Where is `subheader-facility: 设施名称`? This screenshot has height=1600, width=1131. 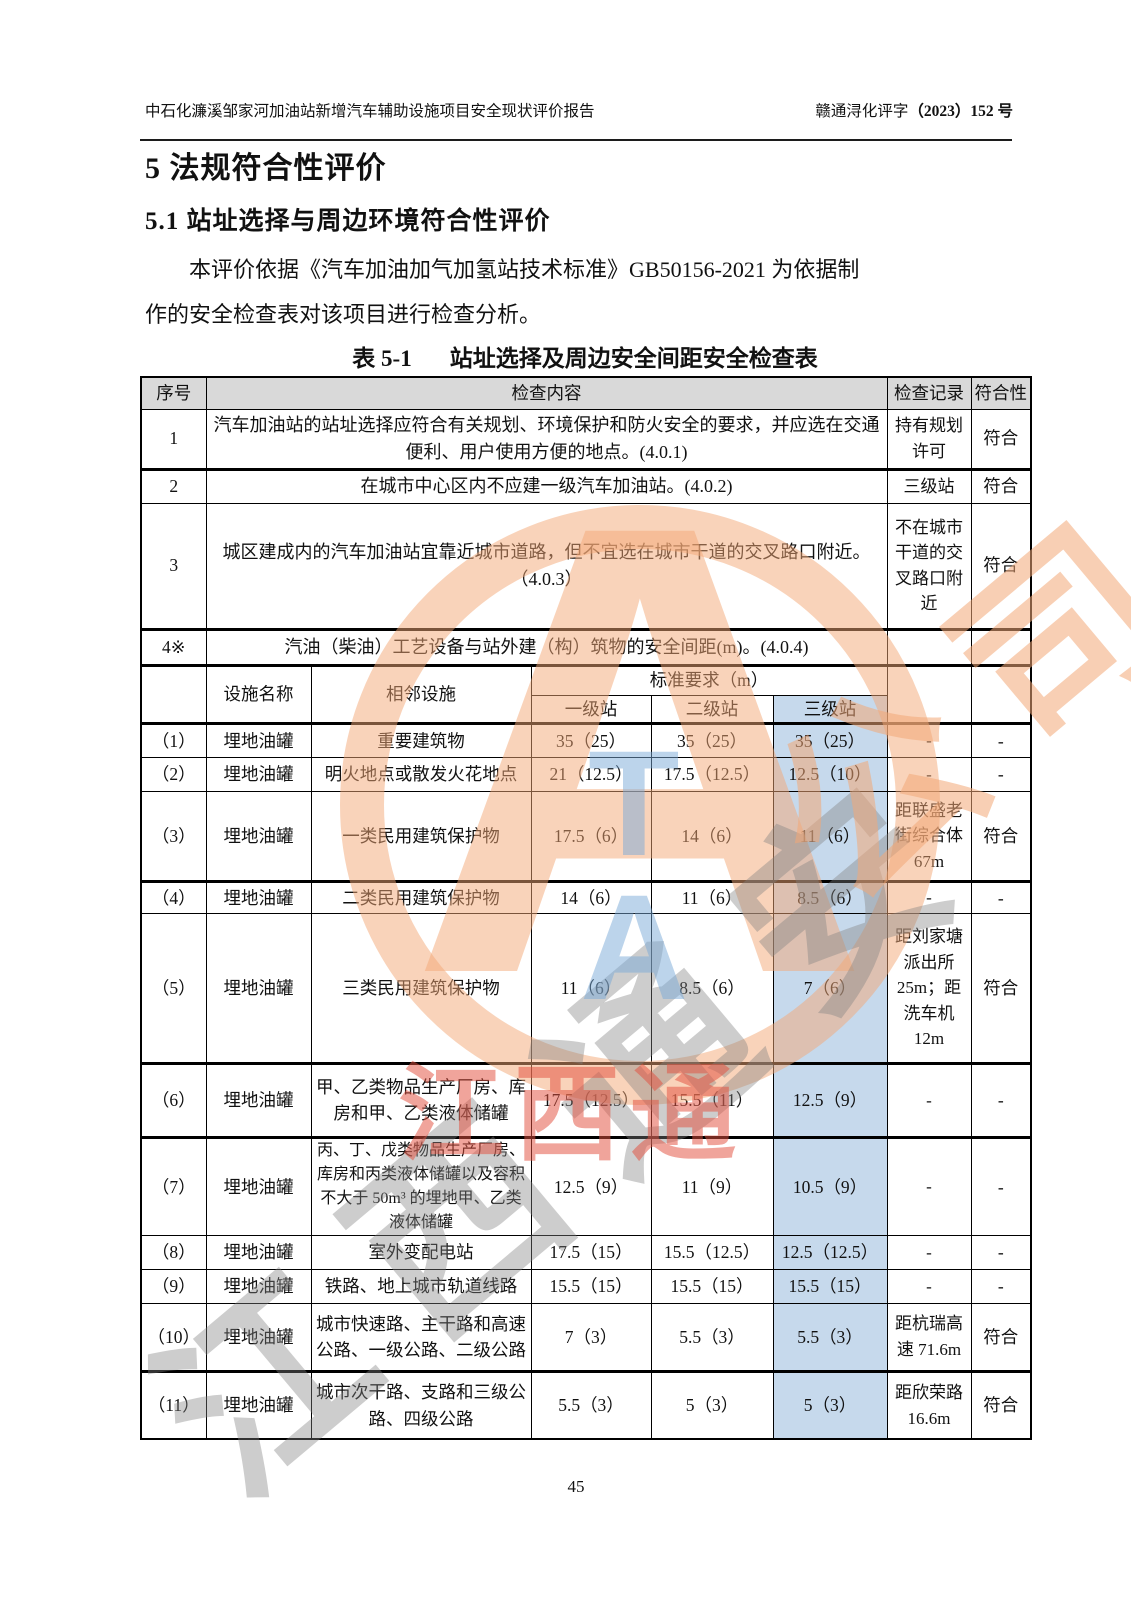 subheader-facility: 设施名称 is located at coordinates (258, 693).